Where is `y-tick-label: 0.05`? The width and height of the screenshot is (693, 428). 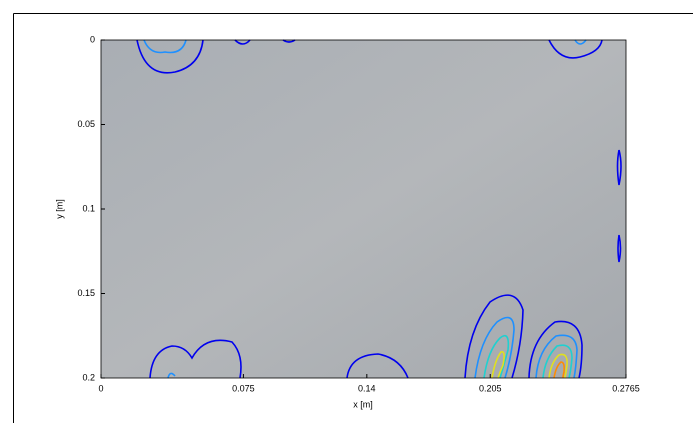
y-tick-label: 0.05 is located at coordinates (86, 124).